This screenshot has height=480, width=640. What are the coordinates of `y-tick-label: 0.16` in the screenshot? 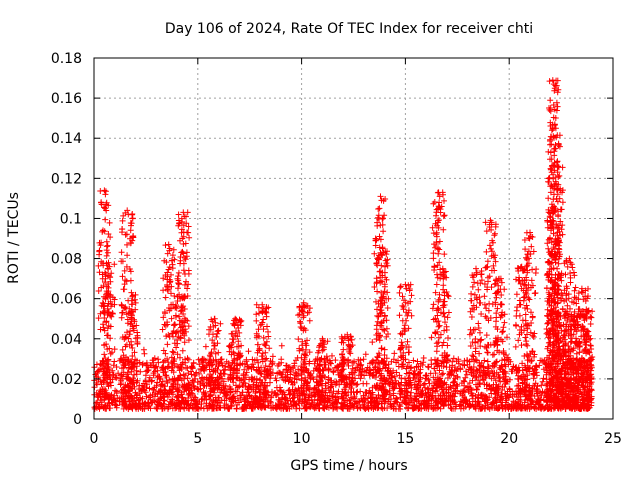 It's located at (66, 99).